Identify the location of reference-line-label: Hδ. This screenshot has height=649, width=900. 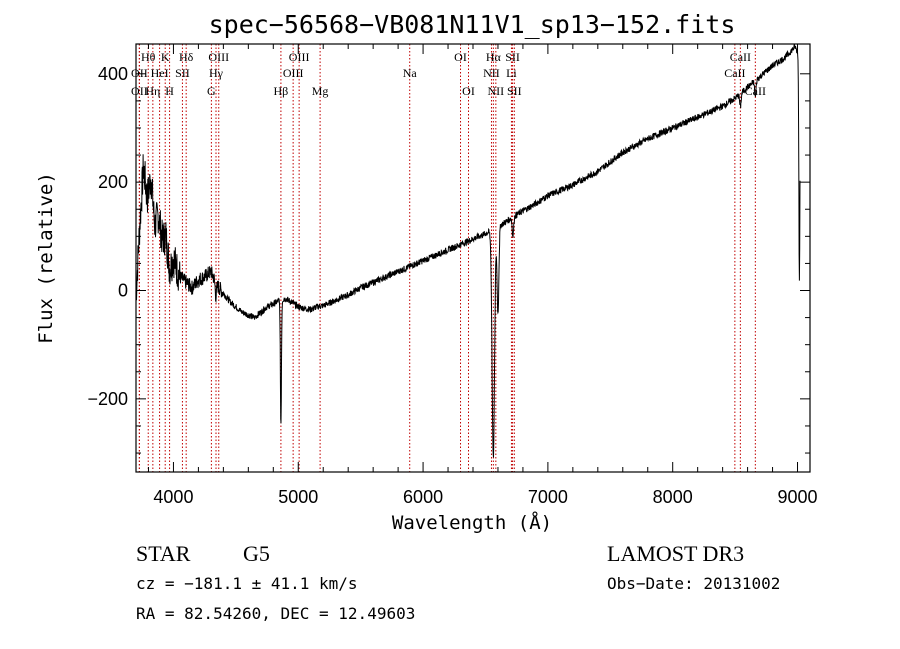
(186, 57).